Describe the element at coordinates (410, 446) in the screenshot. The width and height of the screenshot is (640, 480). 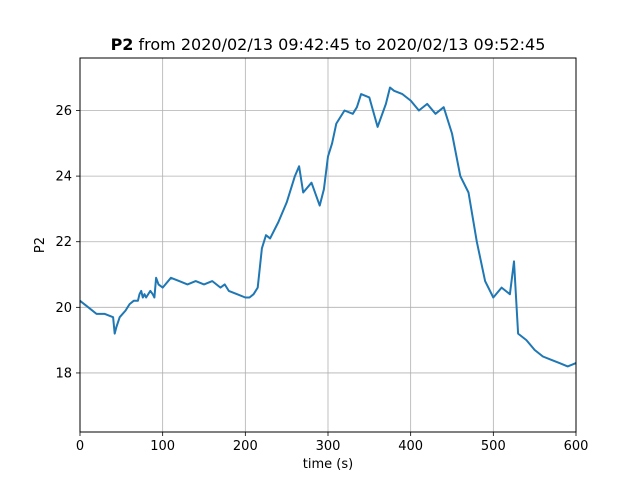
I see `x-tick-label: 400` at that location.